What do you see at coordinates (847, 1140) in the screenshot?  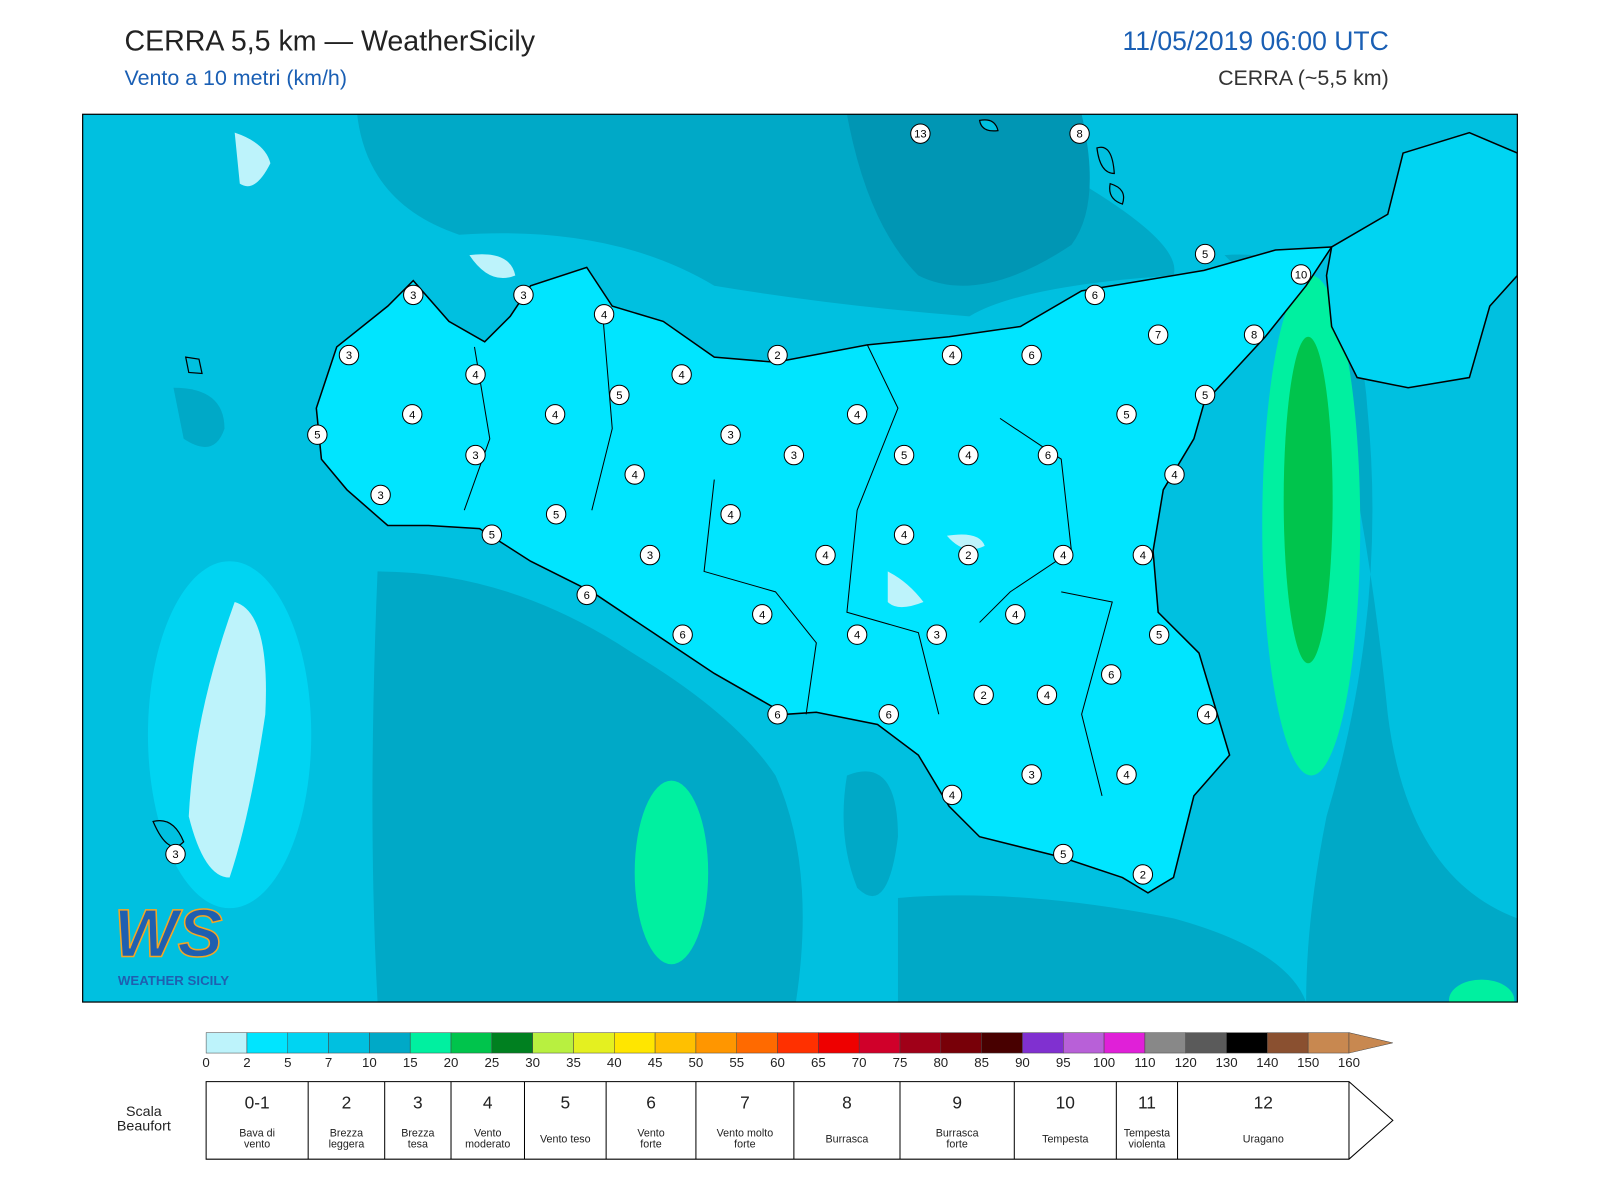 I see `beaufort-desc: Burrasca` at bounding box center [847, 1140].